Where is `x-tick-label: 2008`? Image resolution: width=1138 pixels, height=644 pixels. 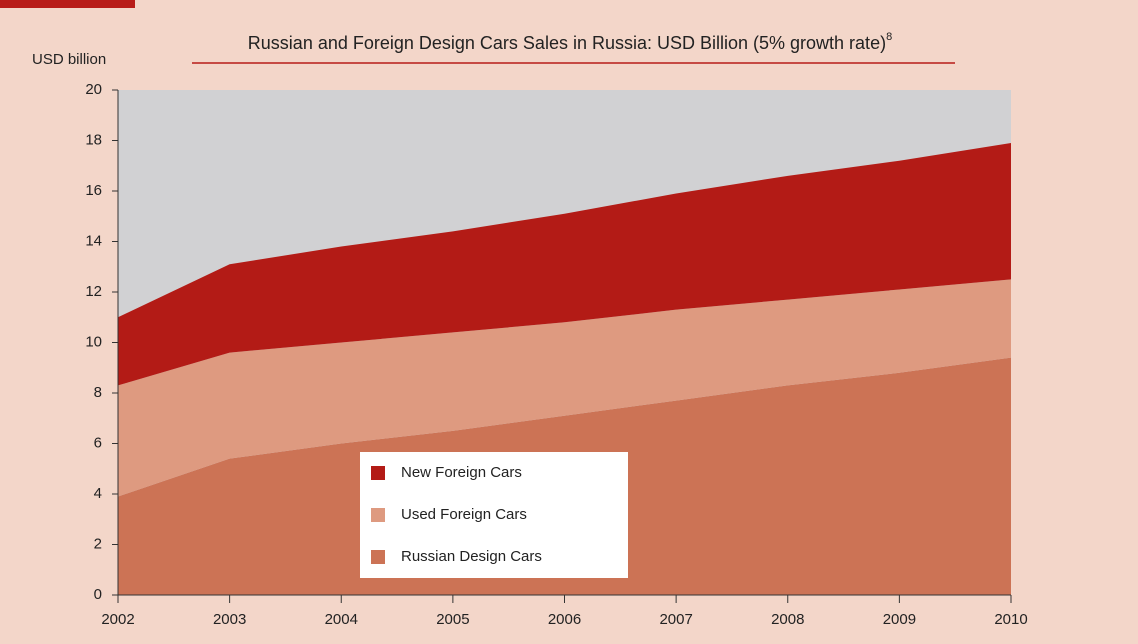 x-tick-label: 2008 is located at coordinates (787, 619).